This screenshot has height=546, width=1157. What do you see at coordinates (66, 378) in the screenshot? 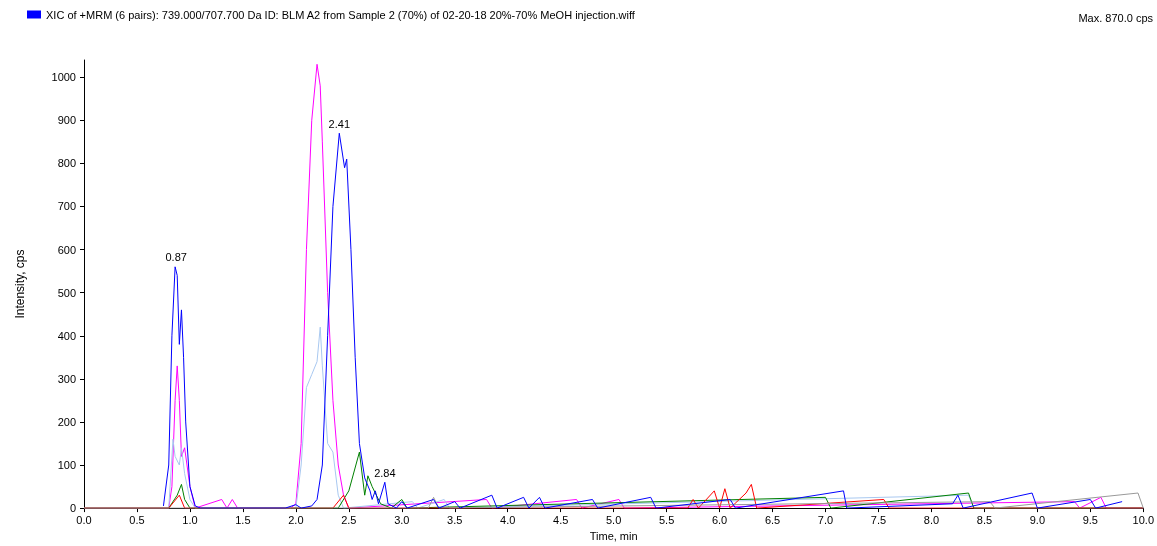
I see `y-tick-label: 300` at bounding box center [66, 378].